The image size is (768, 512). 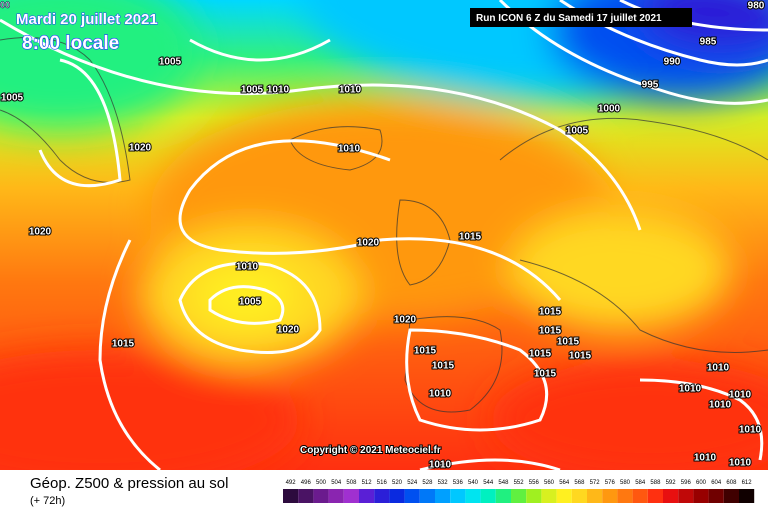 What do you see at coordinates (367, 483) in the screenshot?
I see `legend-label: 512` at bounding box center [367, 483].